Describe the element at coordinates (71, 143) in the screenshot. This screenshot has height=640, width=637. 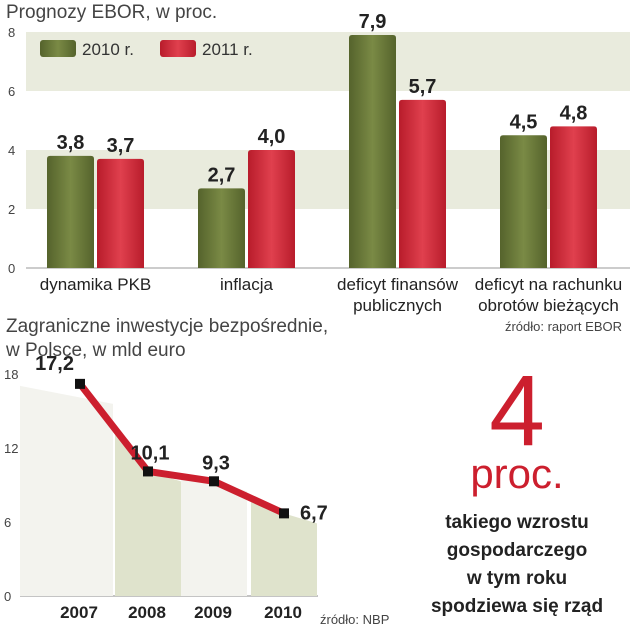
I see `bar-value-label: 3,8` at that location.